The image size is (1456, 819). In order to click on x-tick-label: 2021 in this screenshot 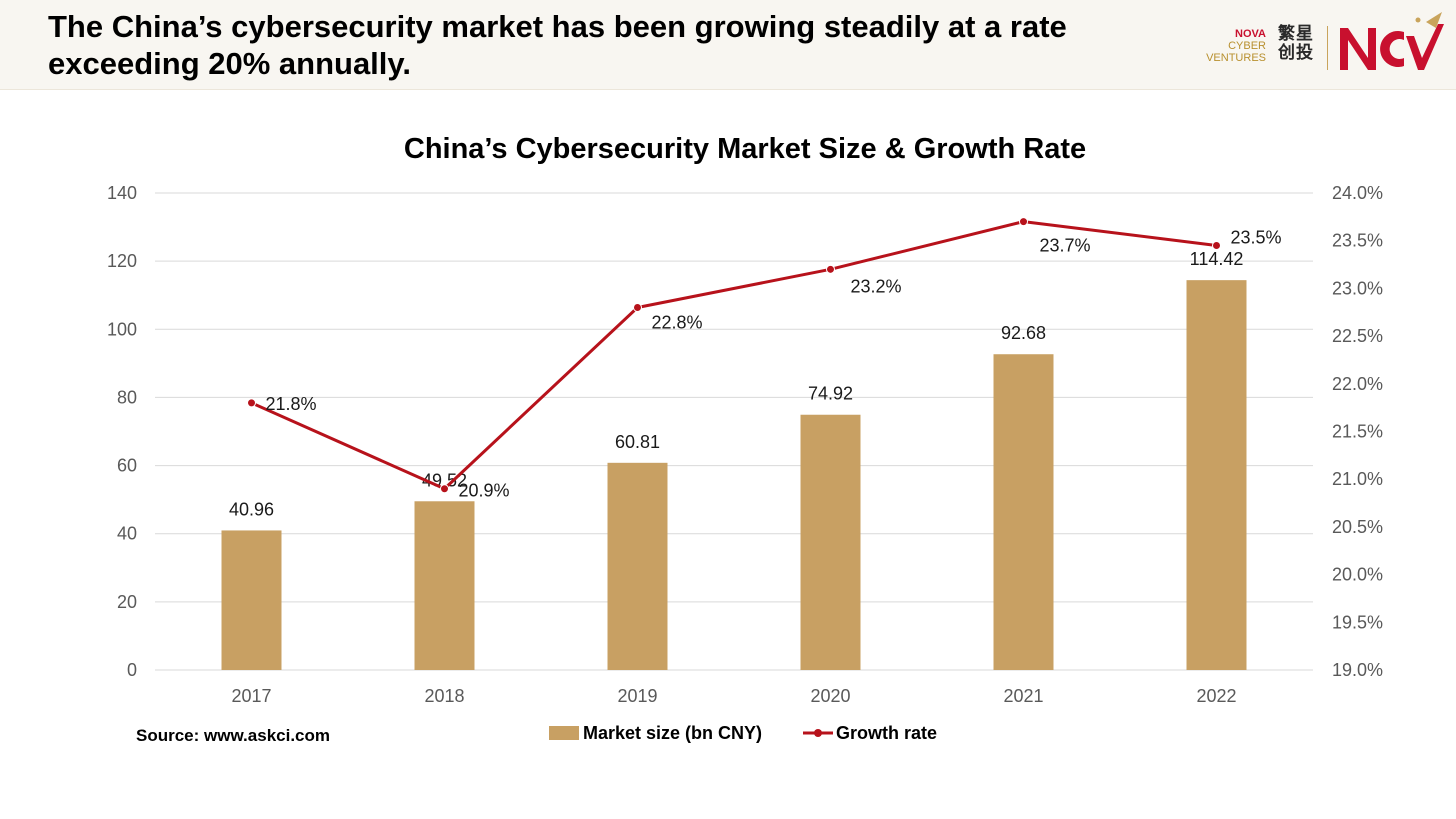, I will do `click(1023, 696)`.